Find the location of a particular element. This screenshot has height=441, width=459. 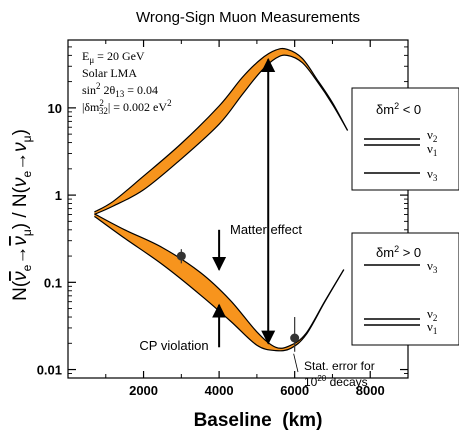

inverted-box-label: δm2 < 0 is located at coordinates (398, 109).